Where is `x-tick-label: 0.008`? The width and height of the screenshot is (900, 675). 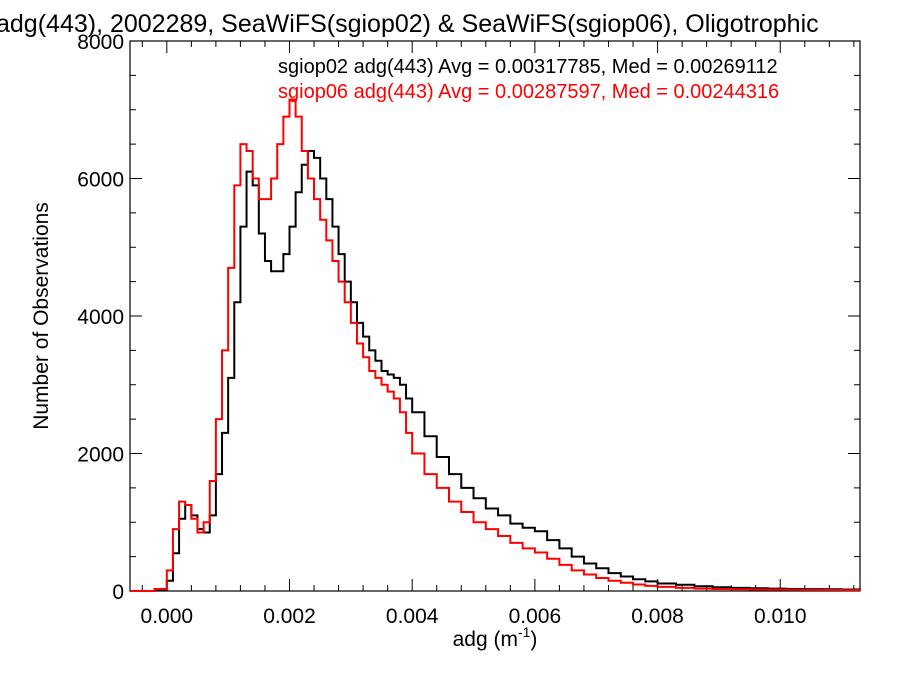
x-tick-label: 0.008 is located at coordinates (657, 616).